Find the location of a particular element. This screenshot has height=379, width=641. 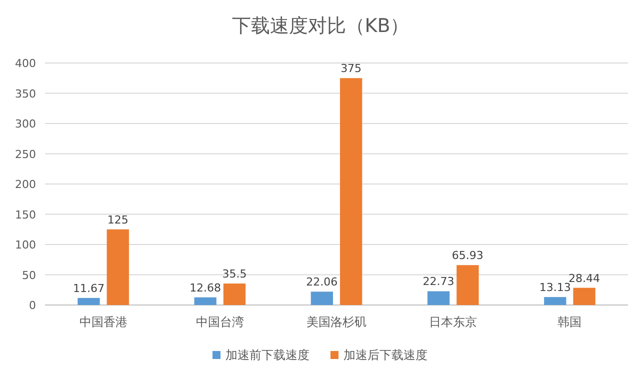

data-label: 22.06 is located at coordinates (322, 282).